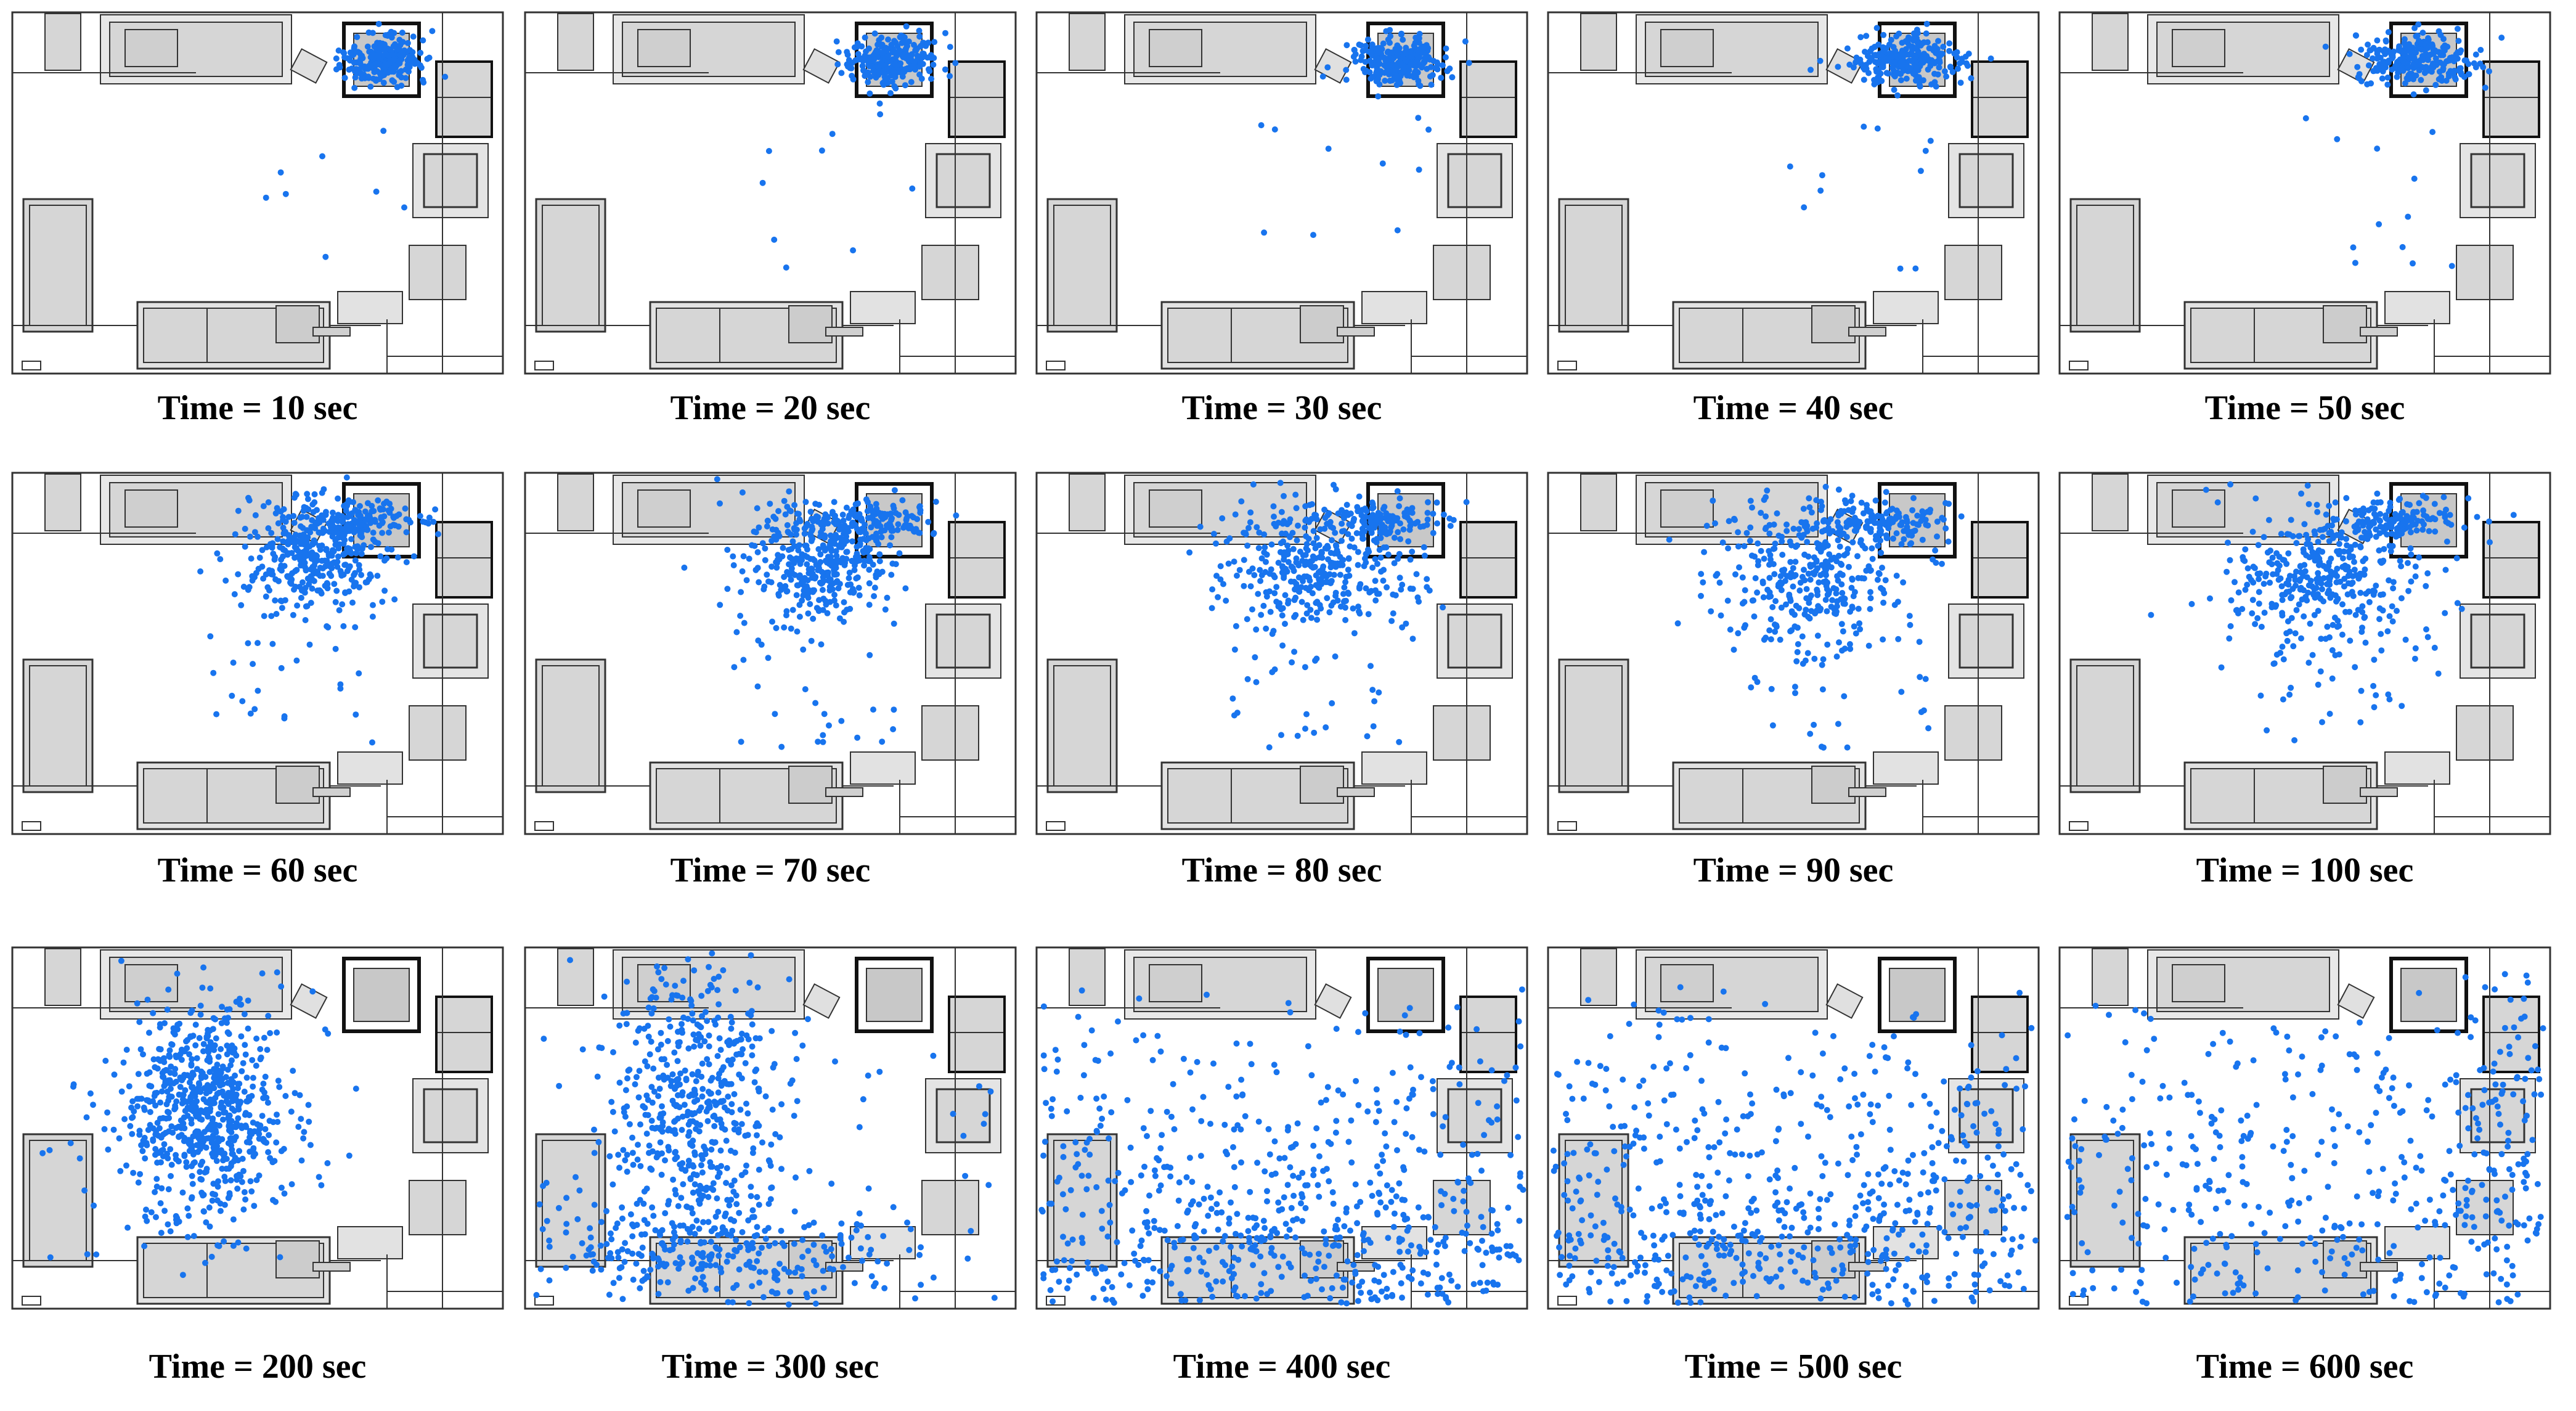 The height and width of the screenshot is (1411, 2576). Describe the element at coordinates (770, 870) in the screenshot. I see `time-caption: Time = 70 sec` at that location.